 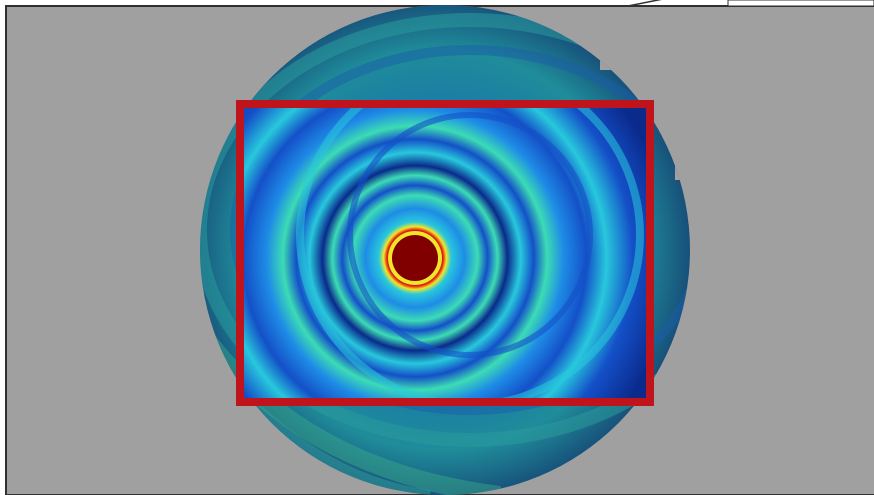 What do you see at coordinates (644, 3) in the screenshot?
I see `connector-line` at bounding box center [644, 3].